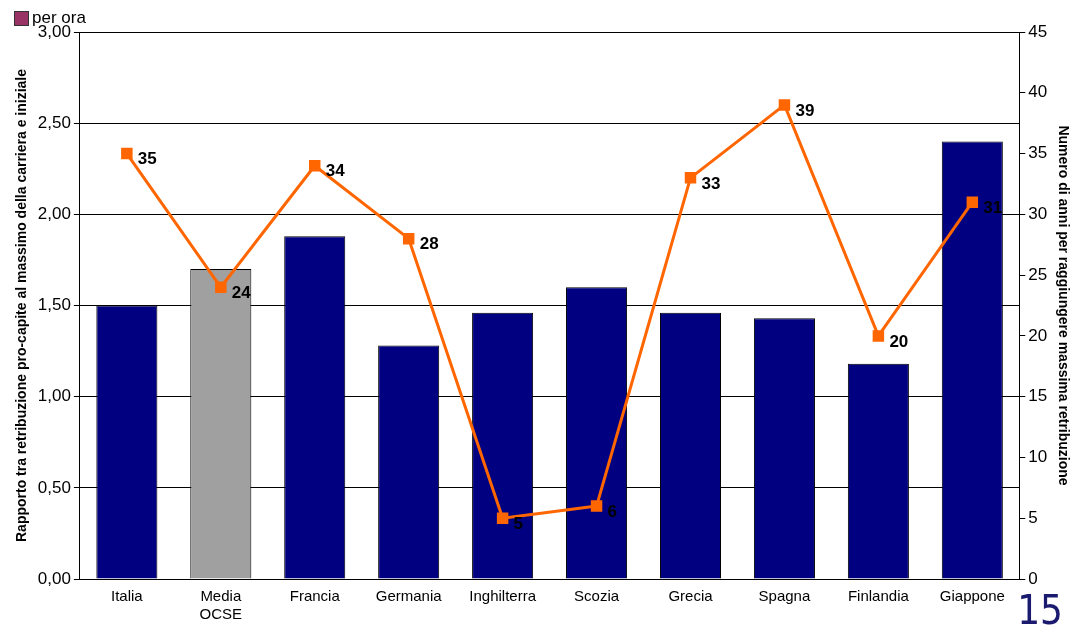 The image size is (1085, 637). What do you see at coordinates (1033, 578) in the screenshot?
I see `y2-tick-label: 0` at bounding box center [1033, 578].